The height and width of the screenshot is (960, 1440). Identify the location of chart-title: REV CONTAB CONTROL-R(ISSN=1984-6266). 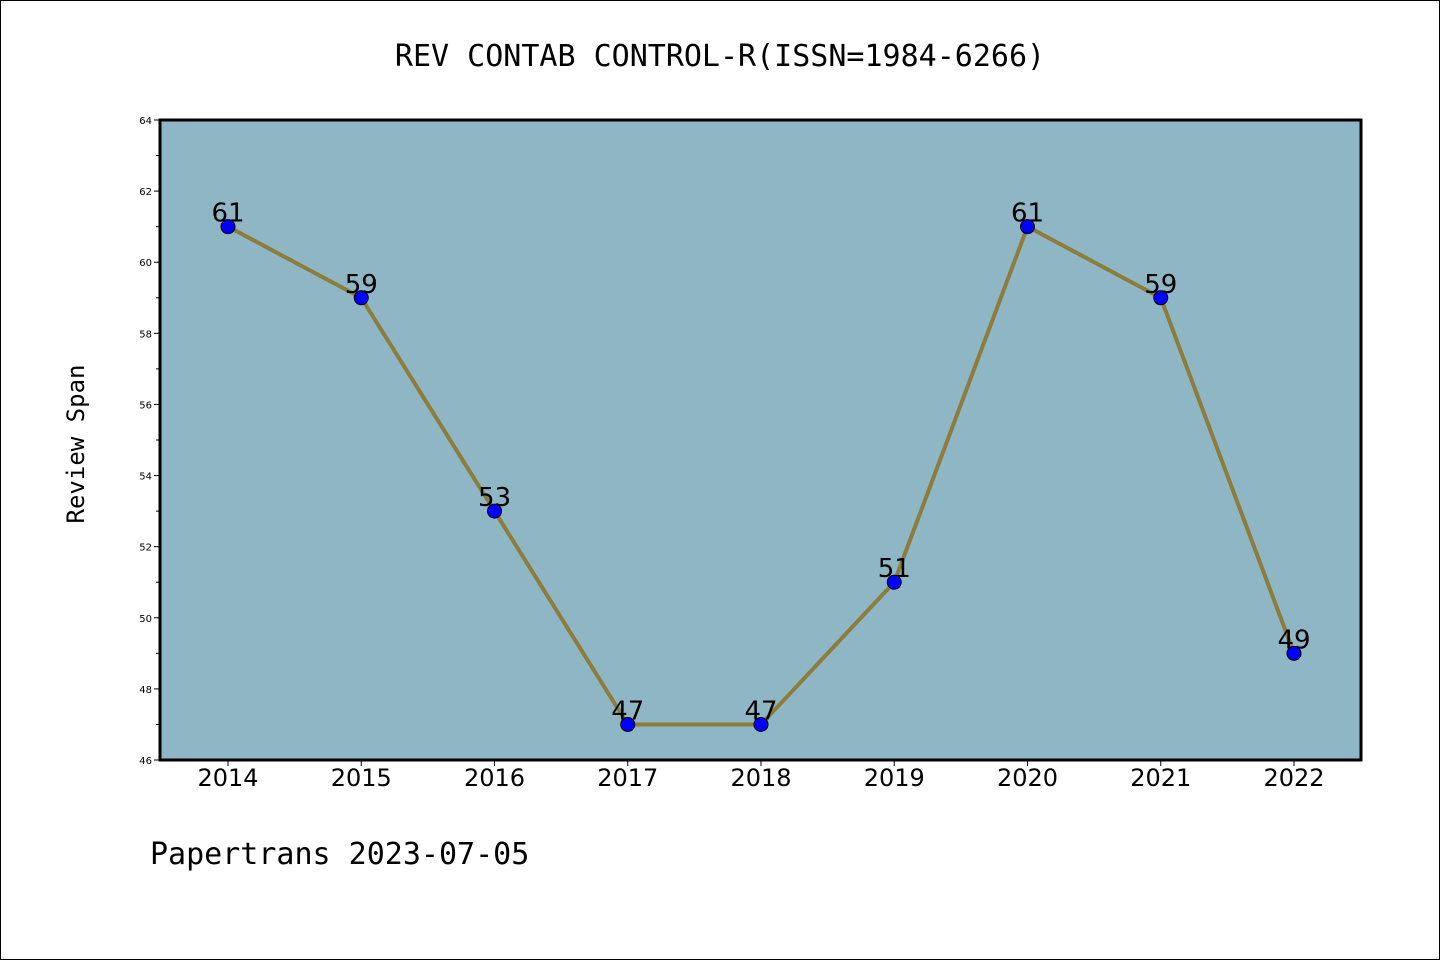
(720, 56).